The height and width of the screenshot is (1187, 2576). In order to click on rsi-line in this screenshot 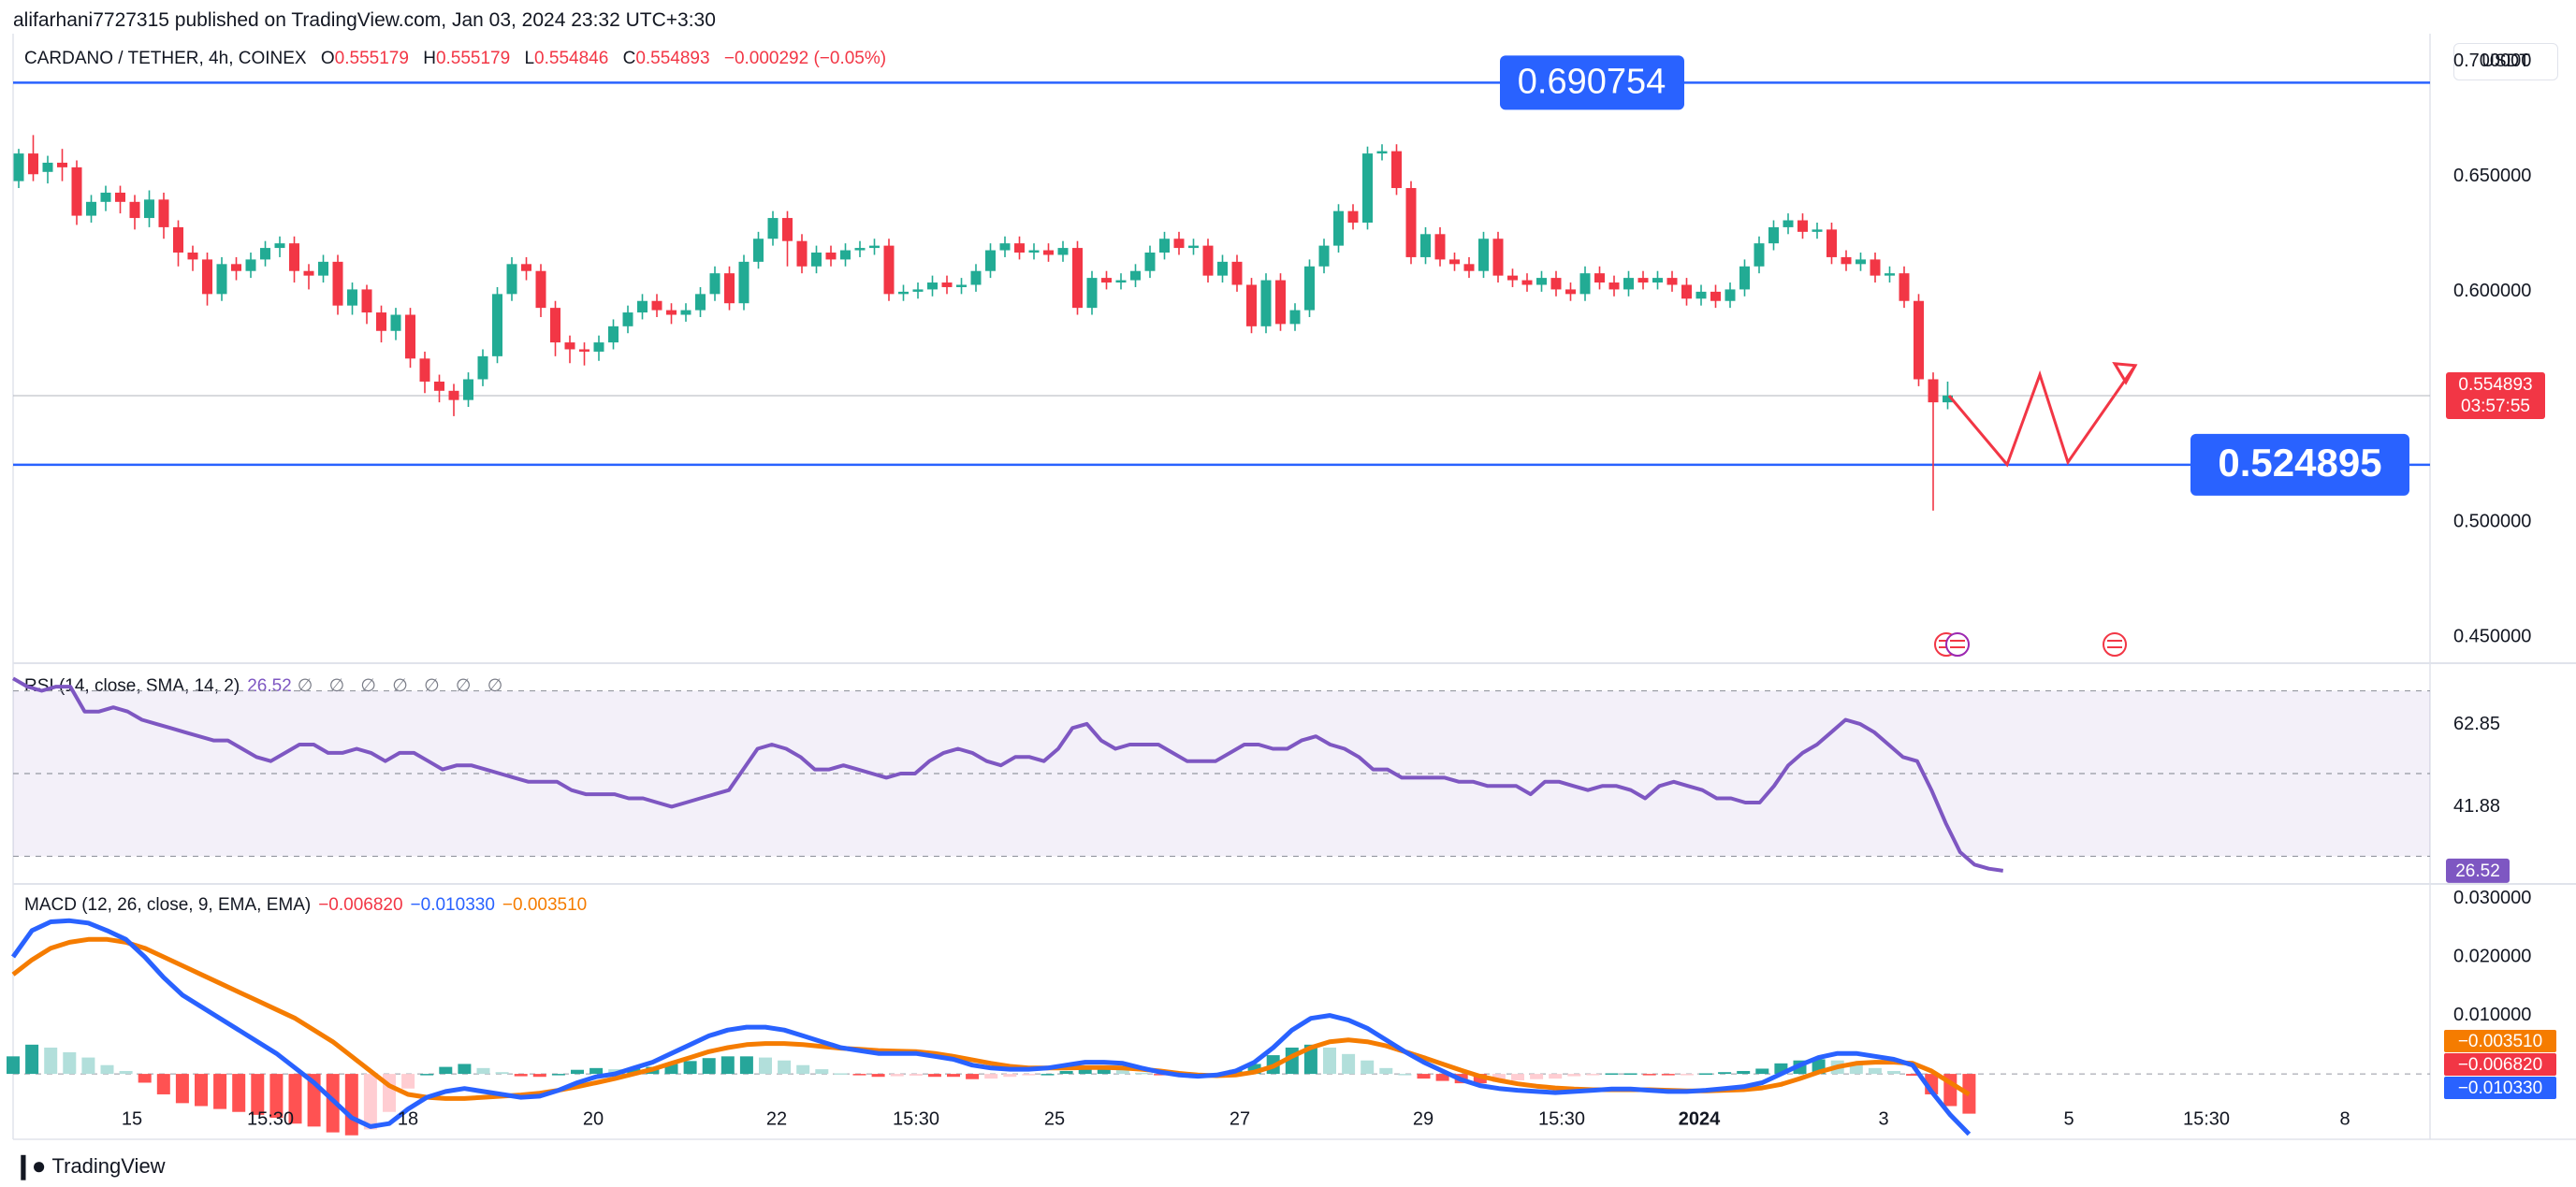, I will do `click(1007, 774)`.